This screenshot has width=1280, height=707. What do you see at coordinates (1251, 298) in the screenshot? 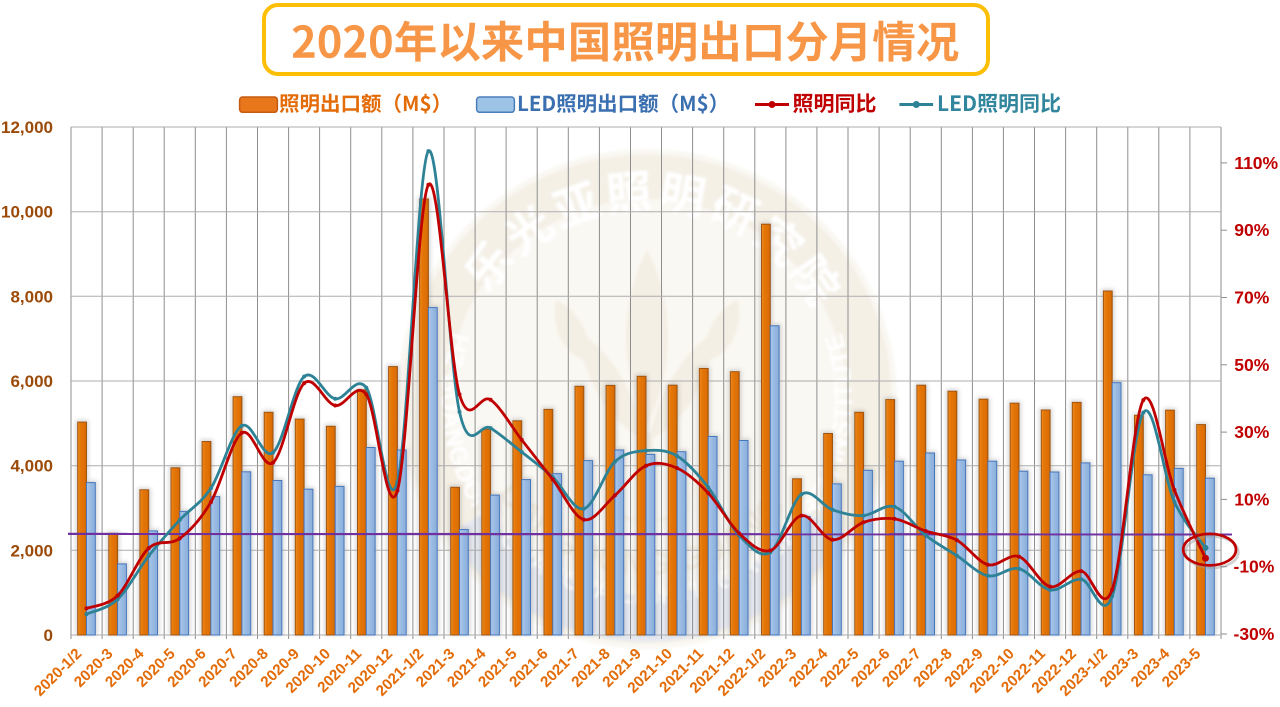
I see `svg-text: 70%` at bounding box center [1251, 298].